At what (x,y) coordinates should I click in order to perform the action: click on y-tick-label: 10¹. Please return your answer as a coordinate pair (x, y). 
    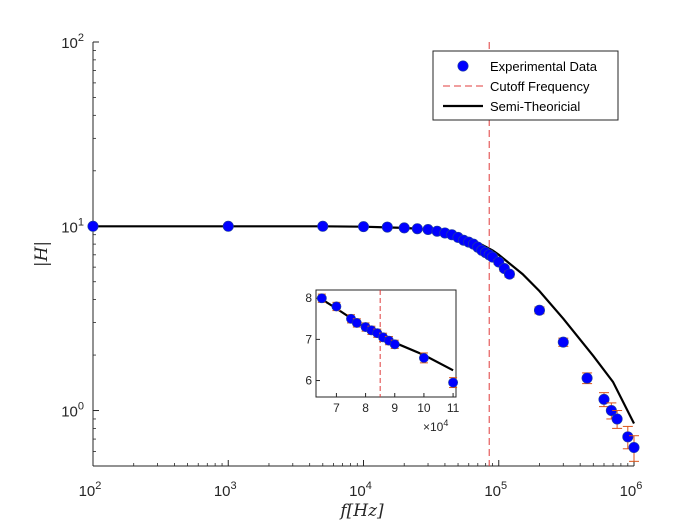
    Looking at the image, I should click on (72, 226).